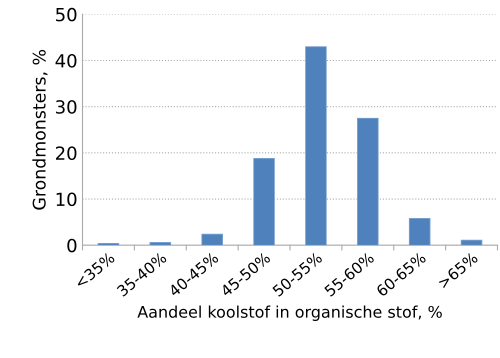 This screenshot has height=358, width=500. I want to click on y-tick-label: 40, so click(66, 61).